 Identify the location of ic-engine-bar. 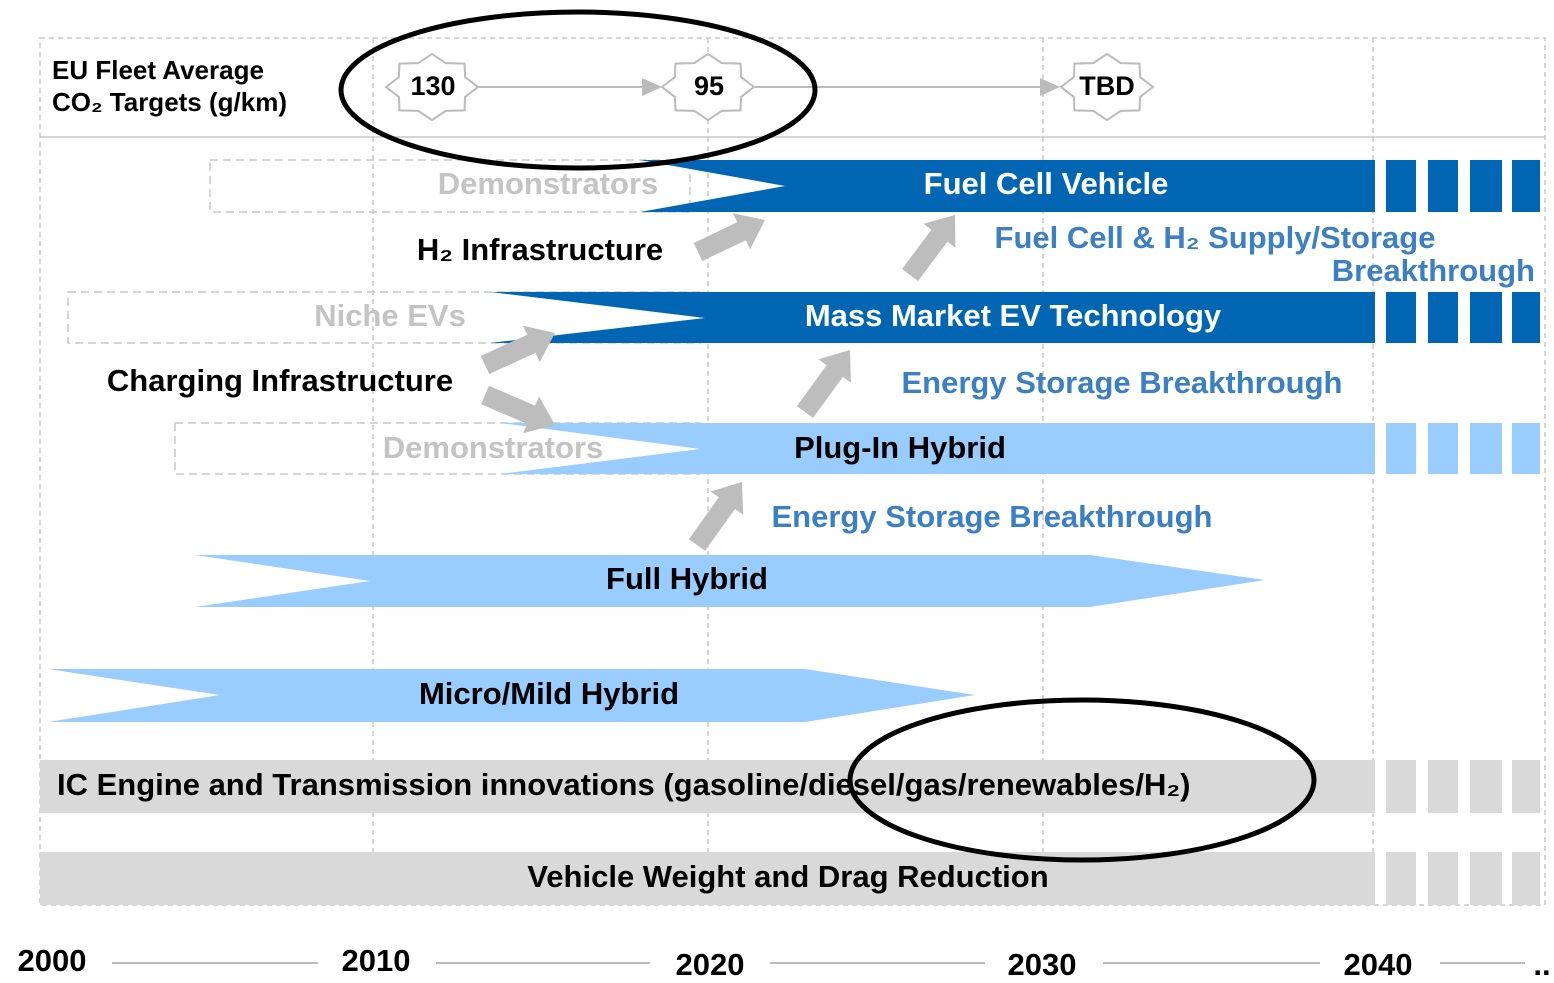
(707, 786).